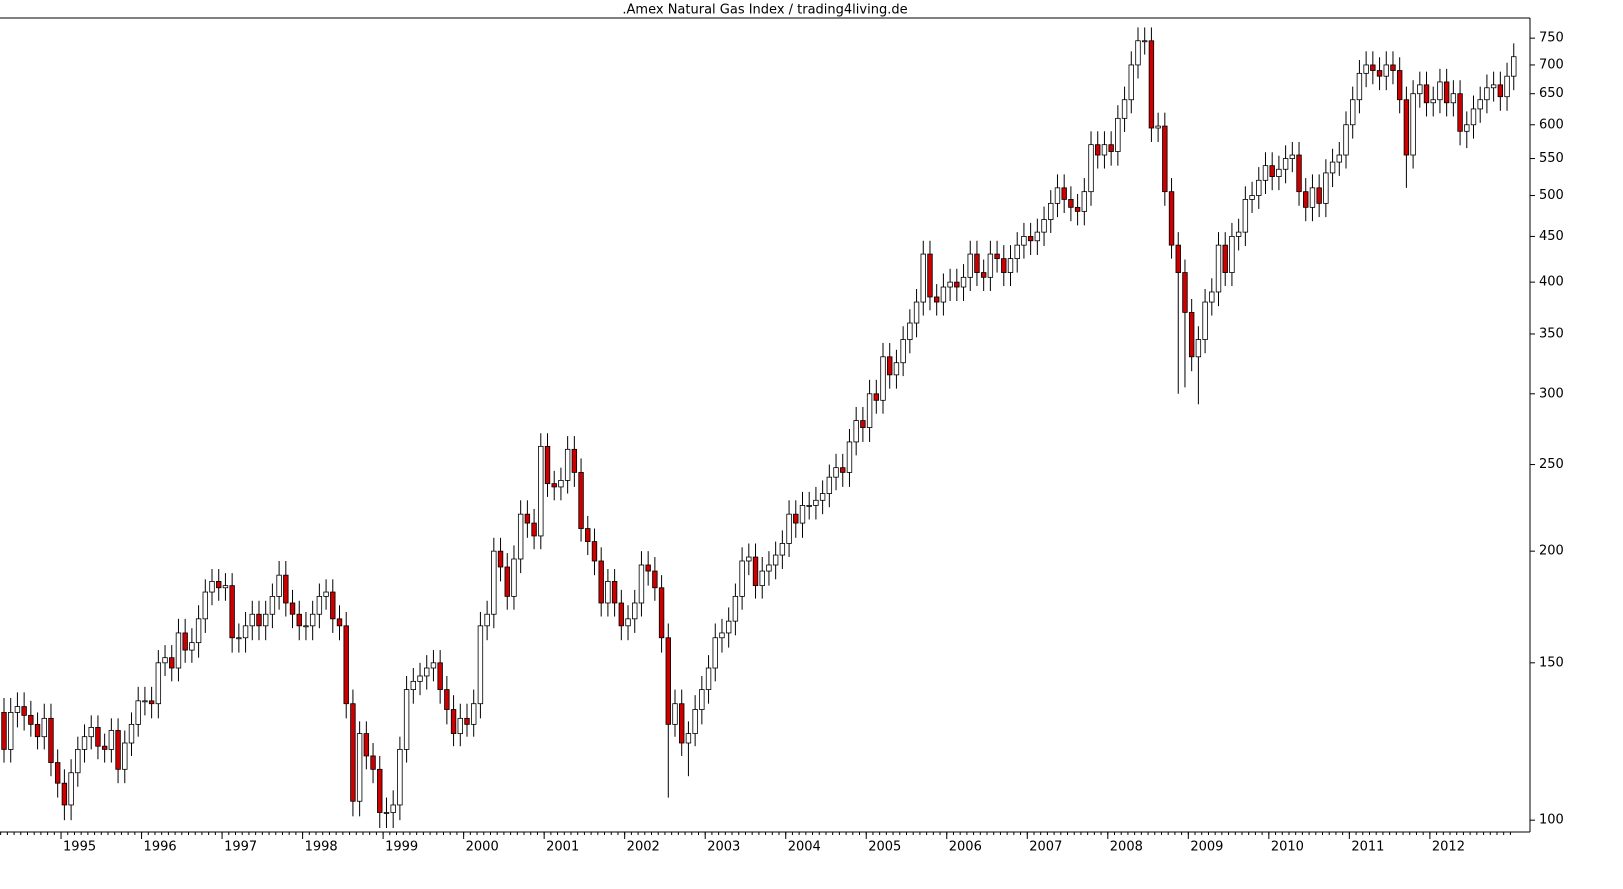 The image size is (1623, 889). Describe the element at coordinates (884, 847) in the screenshot. I see `x-tick-label: 2005` at that location.